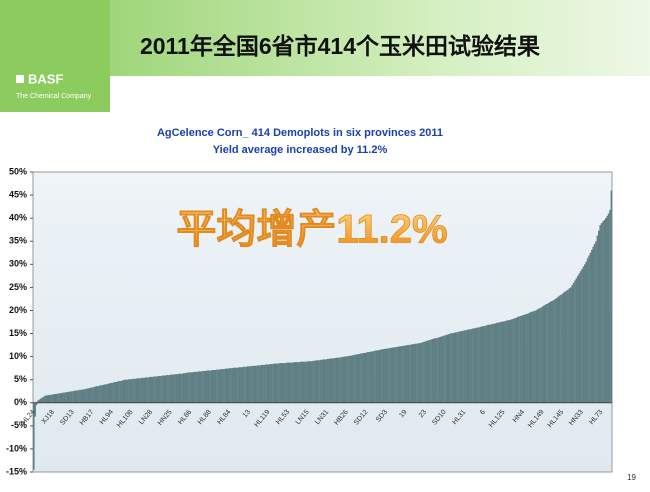 This screenshot has height=492, width=650. I want to click on logo: BASF, so click(45, 78).